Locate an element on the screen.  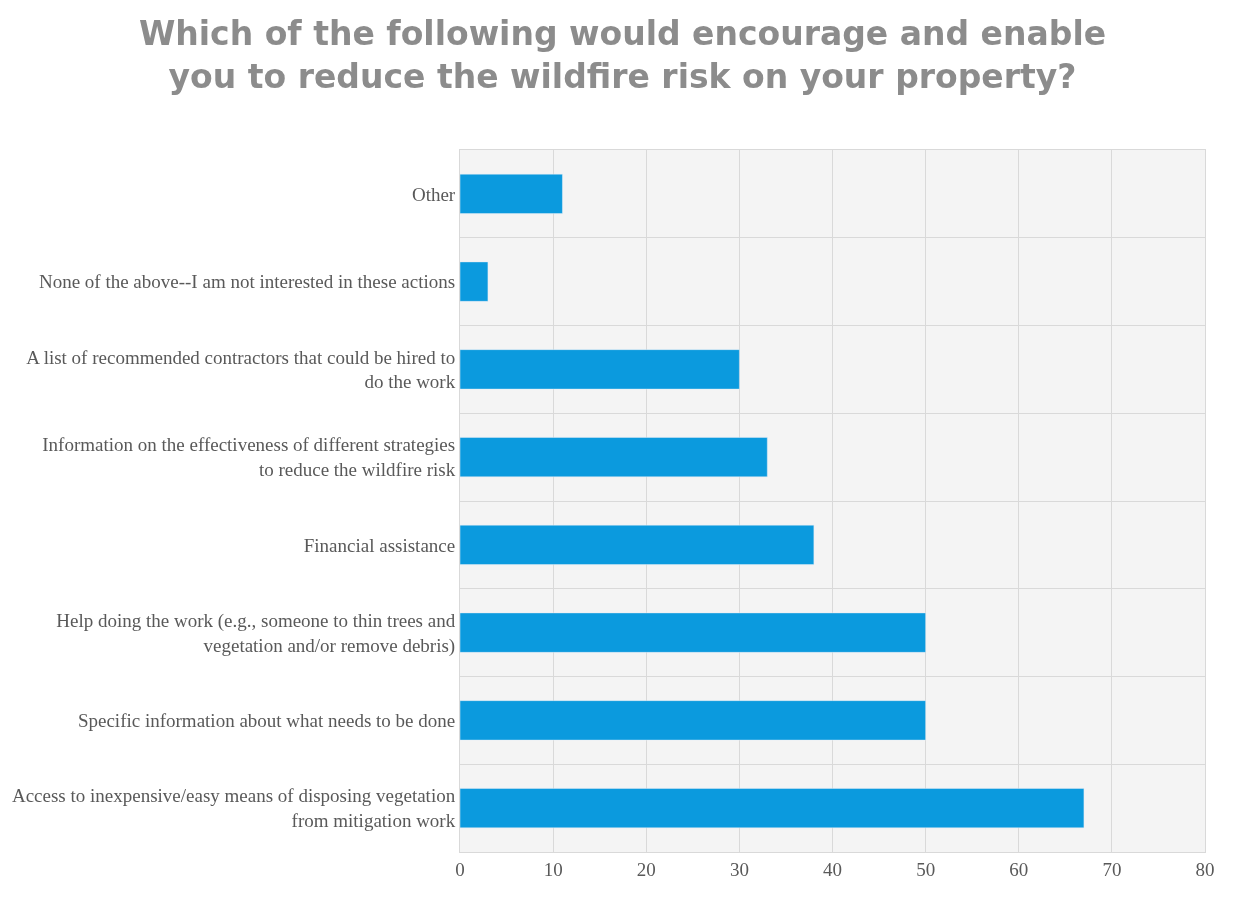
y-tick-label: None of the above--I am not interested in these actions is located at coordinates (247, 282).